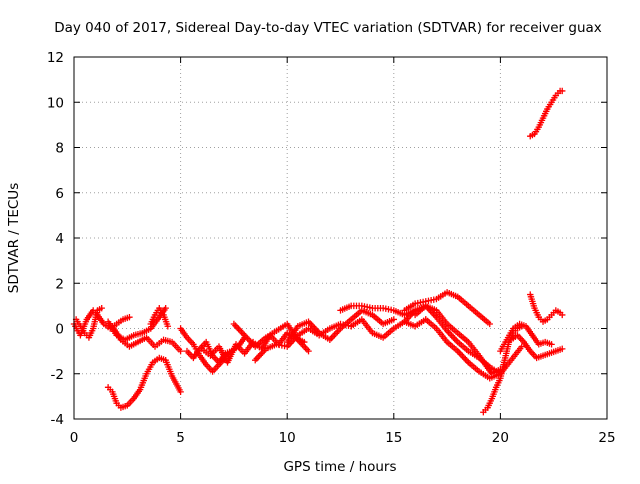  Describe the element at coordinates (55, 58) in the screenshot. I see `y-tick-label: 12` at that location.